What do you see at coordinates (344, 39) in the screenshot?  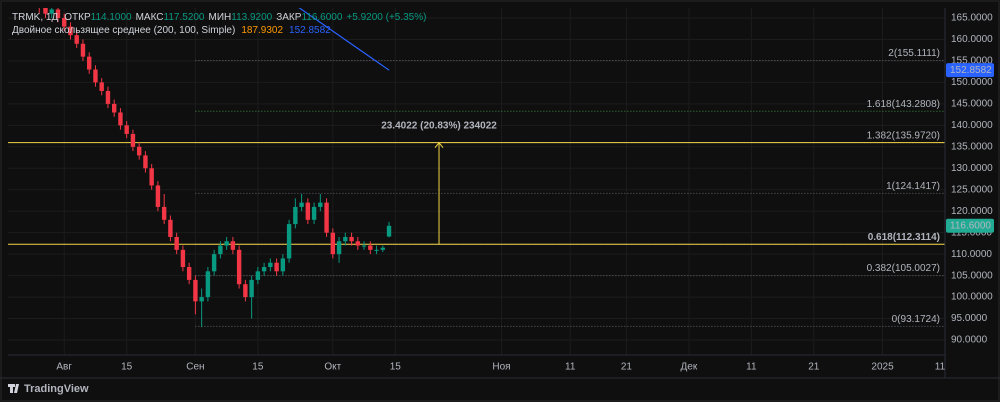 I see `moving-average` at bounding box center [344, 39].